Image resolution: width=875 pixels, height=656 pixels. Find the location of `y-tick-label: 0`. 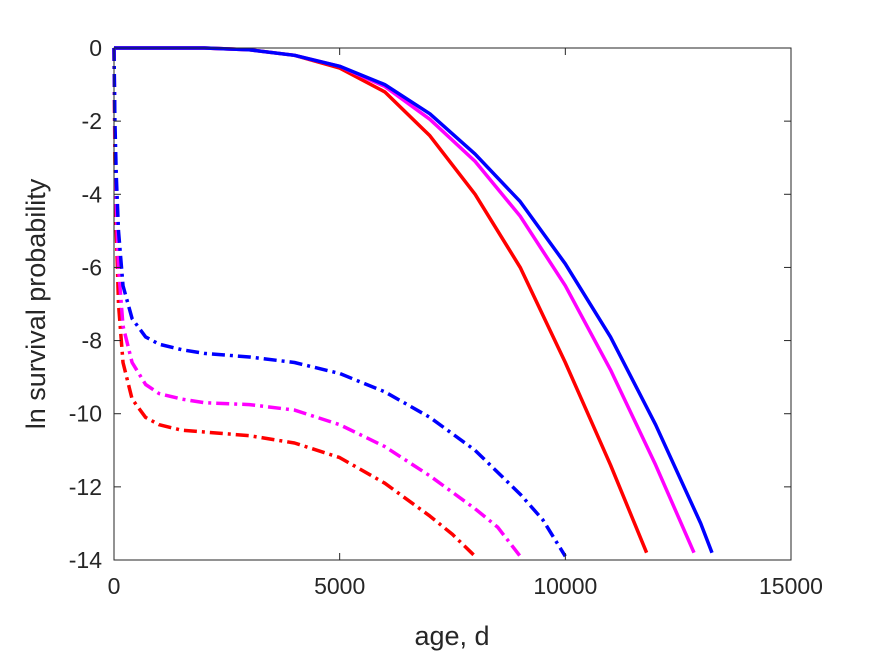

y-tick-label: 0 is located at coordinates (95, 48).